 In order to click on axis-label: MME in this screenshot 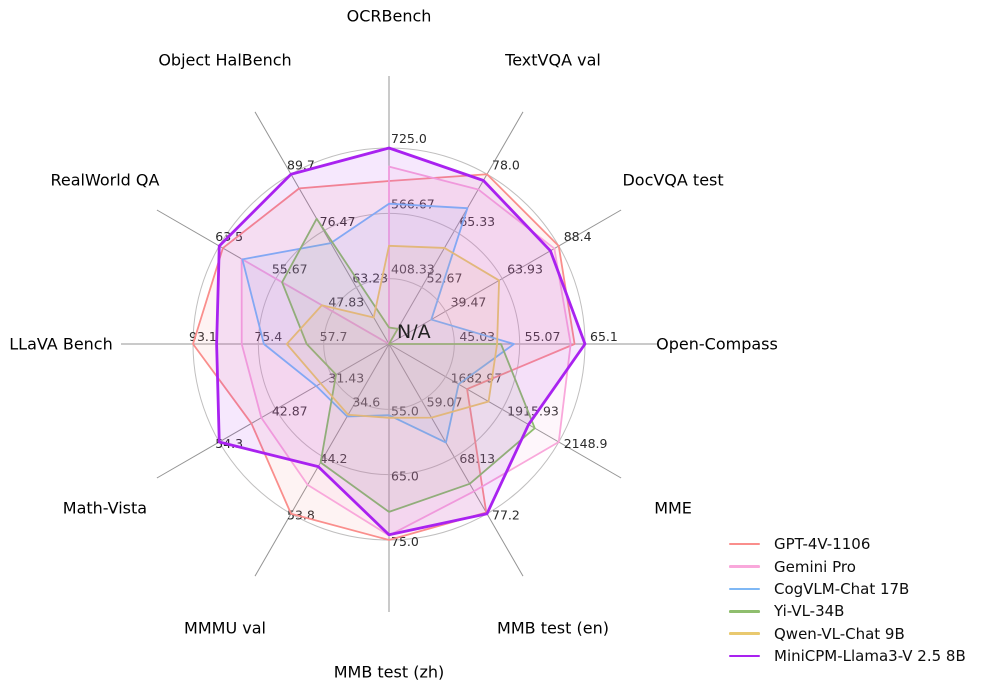, I will do `click(673, 508)`.